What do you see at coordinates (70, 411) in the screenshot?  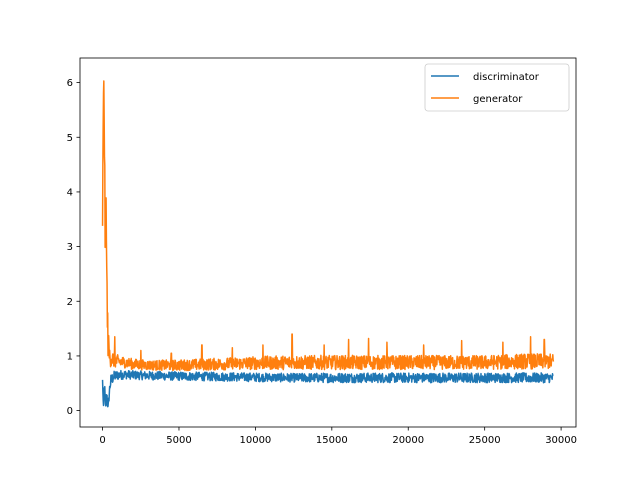 I see `y-tick-label: 0` at bounding box center [70, 411].